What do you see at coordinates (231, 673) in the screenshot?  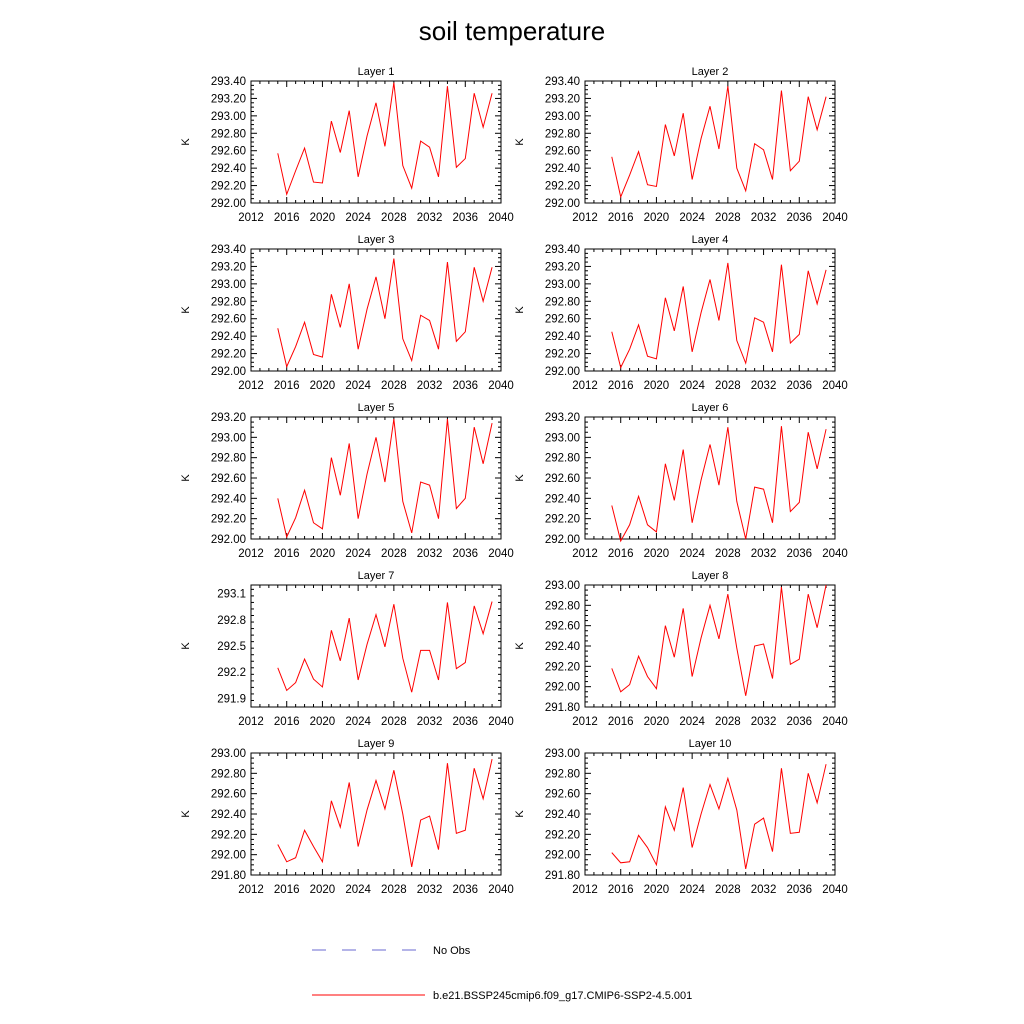 I see `y-tick-label: 292.2` at bounding box center [231, 673].